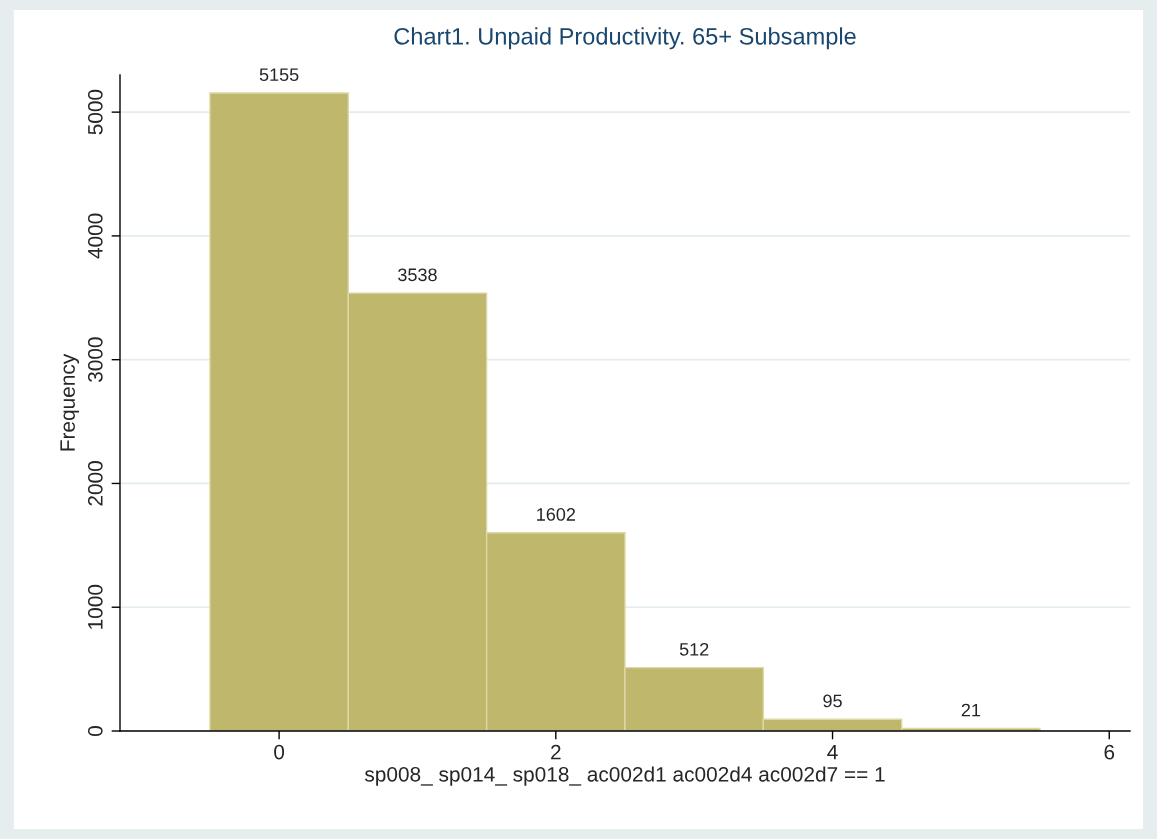  I want to click on data-label: 512, so click(694, 649).